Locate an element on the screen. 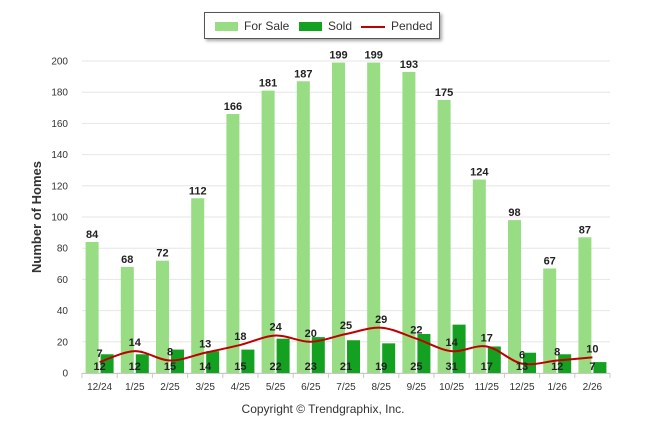 The width and height of the screenshot is (646, 434). bar-for-sale-11/25 is located at coordinates (479, 276).